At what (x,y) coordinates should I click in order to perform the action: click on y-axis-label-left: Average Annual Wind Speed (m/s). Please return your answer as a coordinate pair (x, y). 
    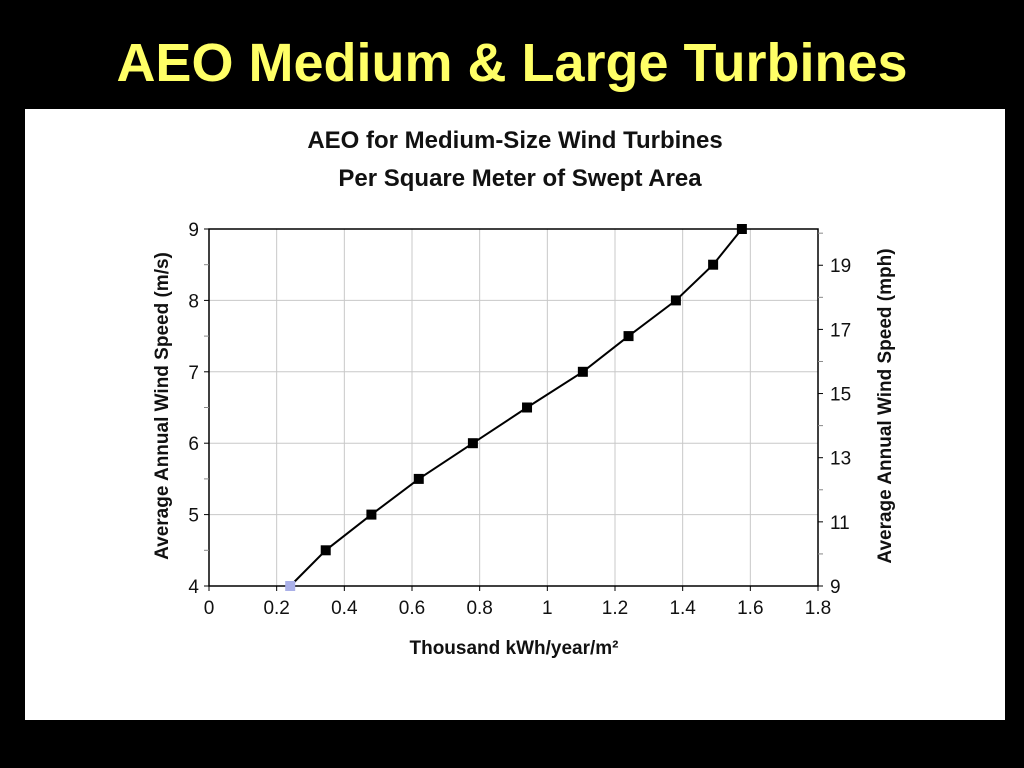
    Looking at the image, I should click on (162, 406).